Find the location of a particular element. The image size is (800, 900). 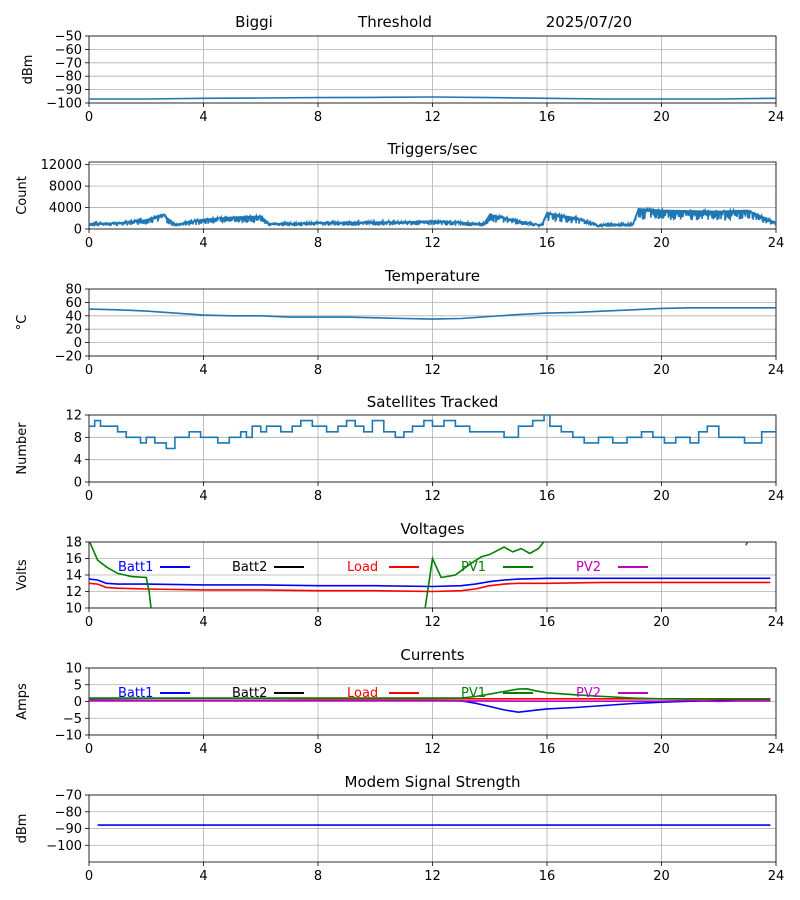

voltages-legend-label-load: Load is located at coordinates (362, 567).